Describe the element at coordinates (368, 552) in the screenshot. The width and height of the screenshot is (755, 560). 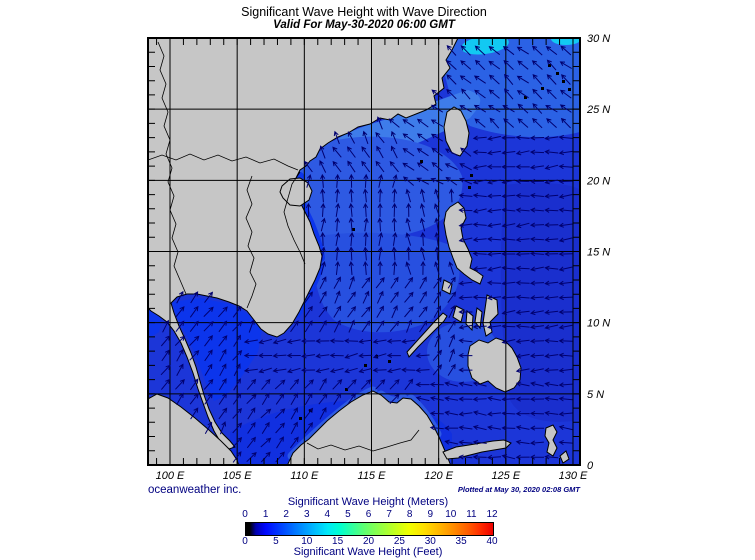
I see `colorbar-title-feet: Significant Wave Height (Feet)` at that location.